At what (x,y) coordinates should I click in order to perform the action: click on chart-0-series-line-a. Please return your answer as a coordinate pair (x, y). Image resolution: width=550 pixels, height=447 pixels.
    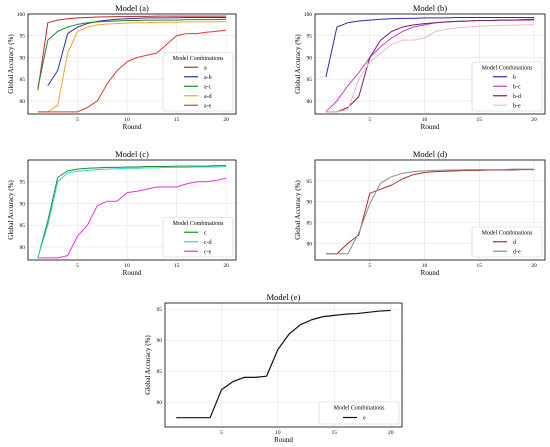
    Looking at the image, I should click on (132, 53).